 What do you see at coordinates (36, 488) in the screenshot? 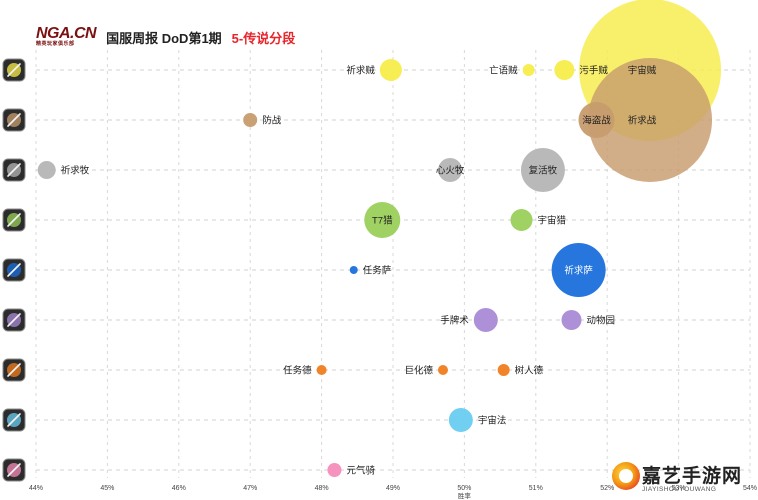
I see `x-tick-label: 44%` at bounding box center [36, 488].